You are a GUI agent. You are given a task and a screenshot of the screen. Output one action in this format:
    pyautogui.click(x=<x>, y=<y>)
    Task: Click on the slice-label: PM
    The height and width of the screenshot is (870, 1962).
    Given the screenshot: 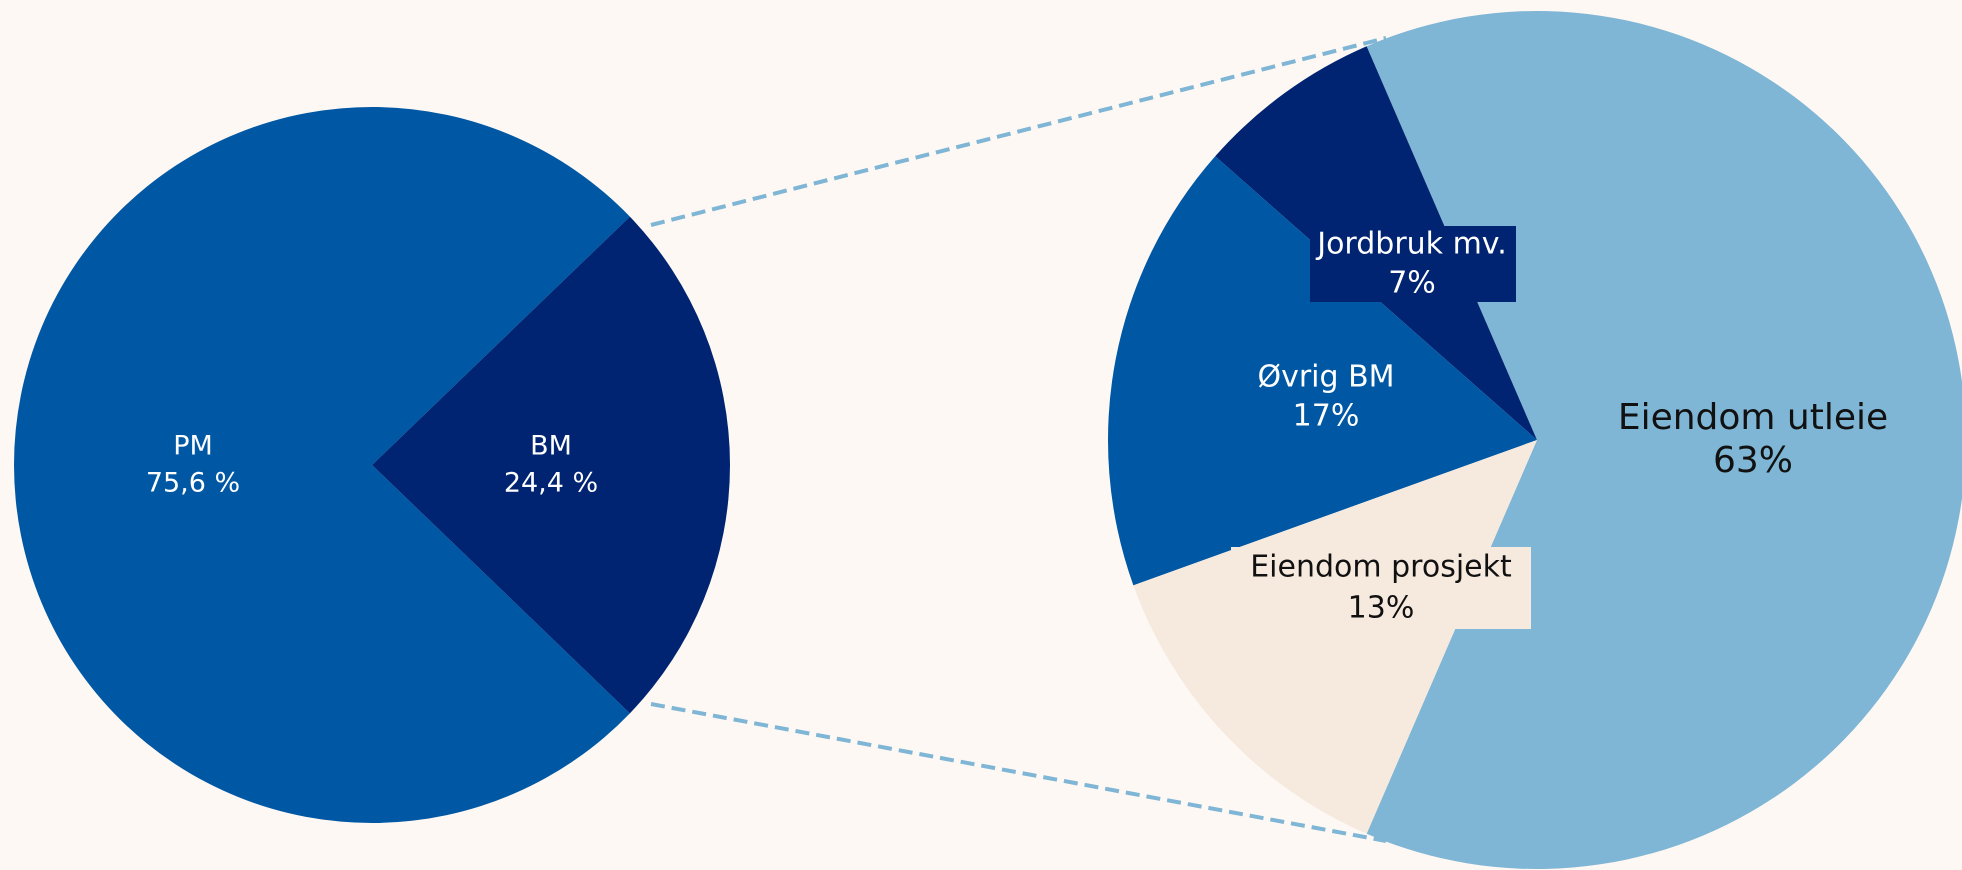 What is the action you would take?
    pyautogui.click(x=193, y=446)
    